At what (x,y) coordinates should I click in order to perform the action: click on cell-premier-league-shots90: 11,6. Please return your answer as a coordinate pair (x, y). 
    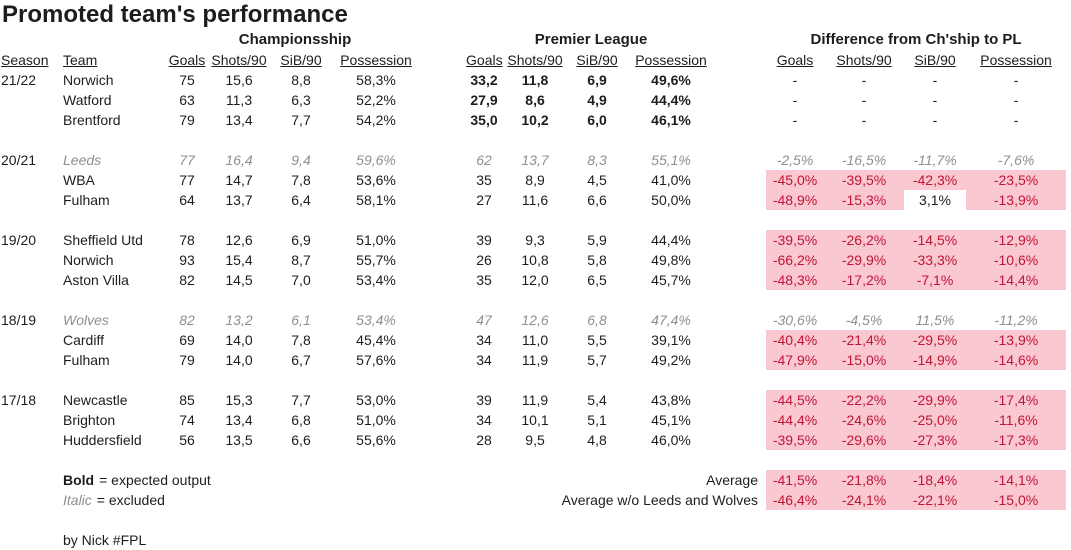
    Looking at the image, I should click on (535, 200).